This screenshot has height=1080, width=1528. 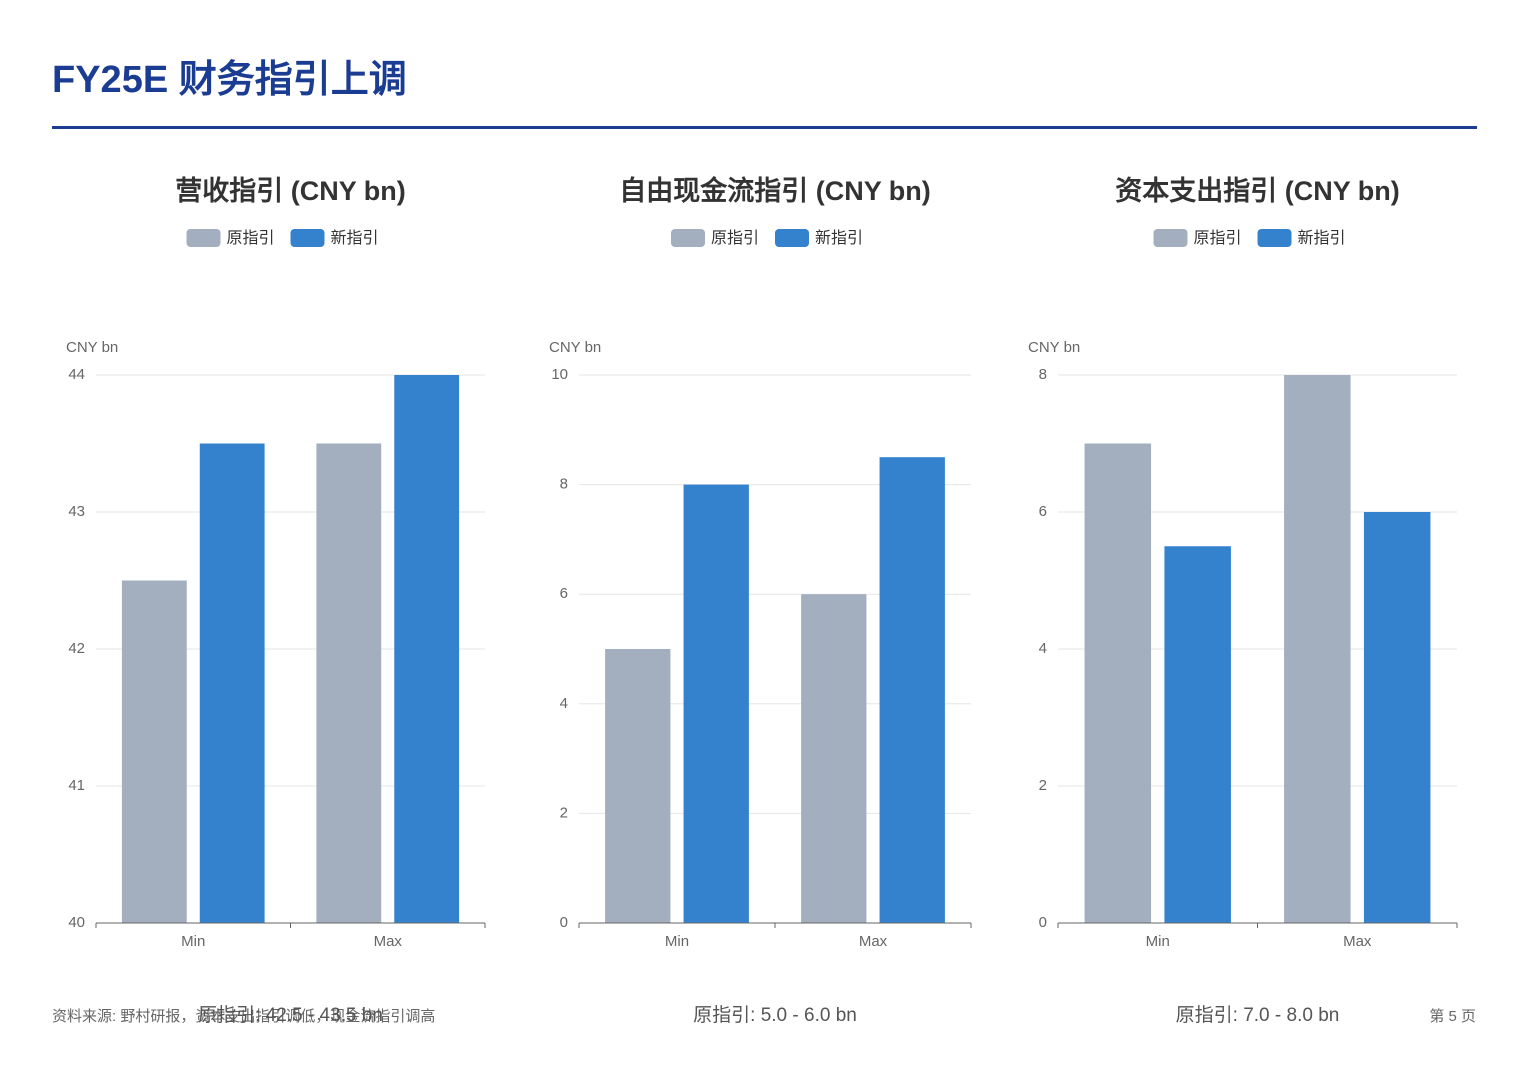 I want to click on y-tick-label: 43, so click(x=76, y=511).